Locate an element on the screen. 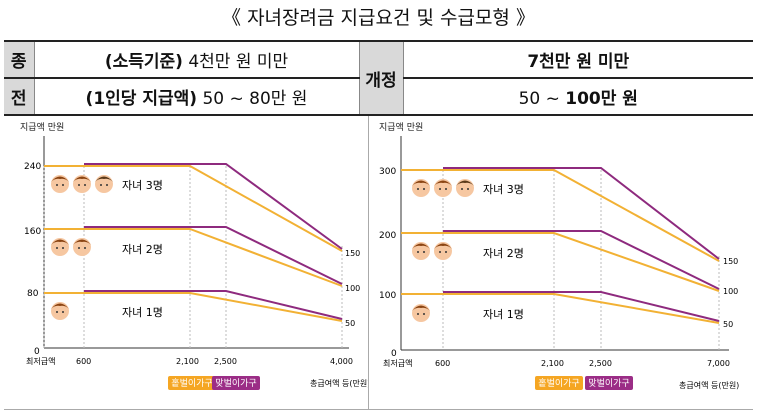 Image resolution: width=757 pixels, height=410 pixels. table-row: 전 (1인당 지급액) 50 ~ 80만 원 50 ~ 100만 원 is located at coordinates (378, 96).